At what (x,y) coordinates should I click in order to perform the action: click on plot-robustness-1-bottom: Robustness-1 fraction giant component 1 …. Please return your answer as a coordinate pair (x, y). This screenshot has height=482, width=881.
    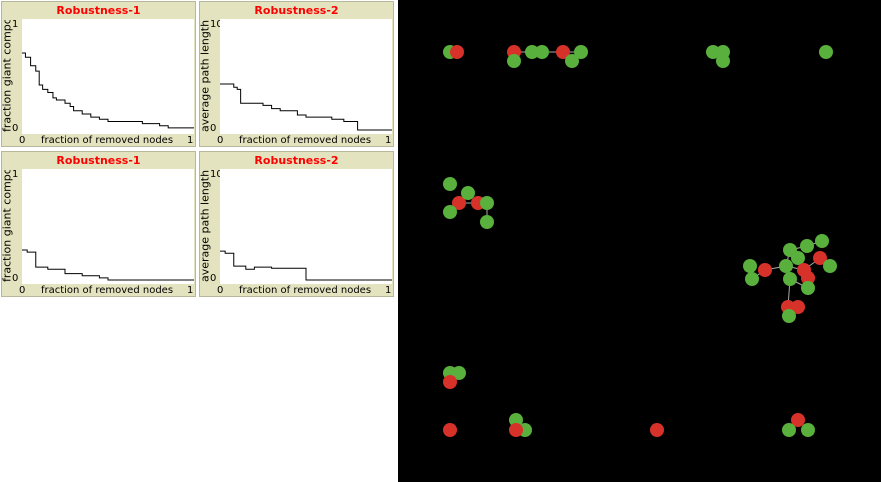
    Looking at the image, I should click on (98, 224).